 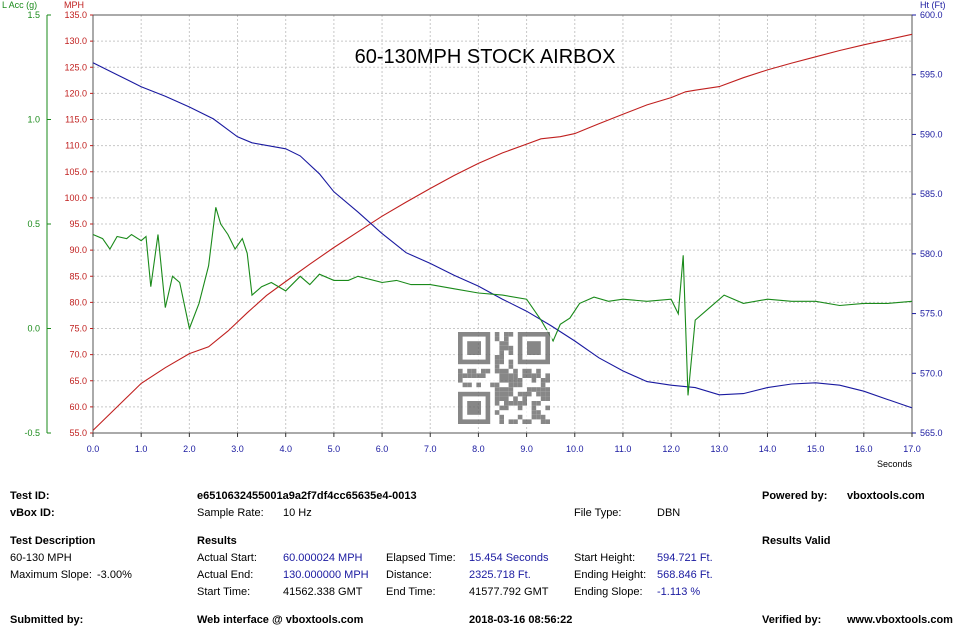 What do you see at coordinates (280, 620) in the screenshot?
I see `web-interface-link: Web interface @ vboxtools.com` at bounding box center [280, 620].